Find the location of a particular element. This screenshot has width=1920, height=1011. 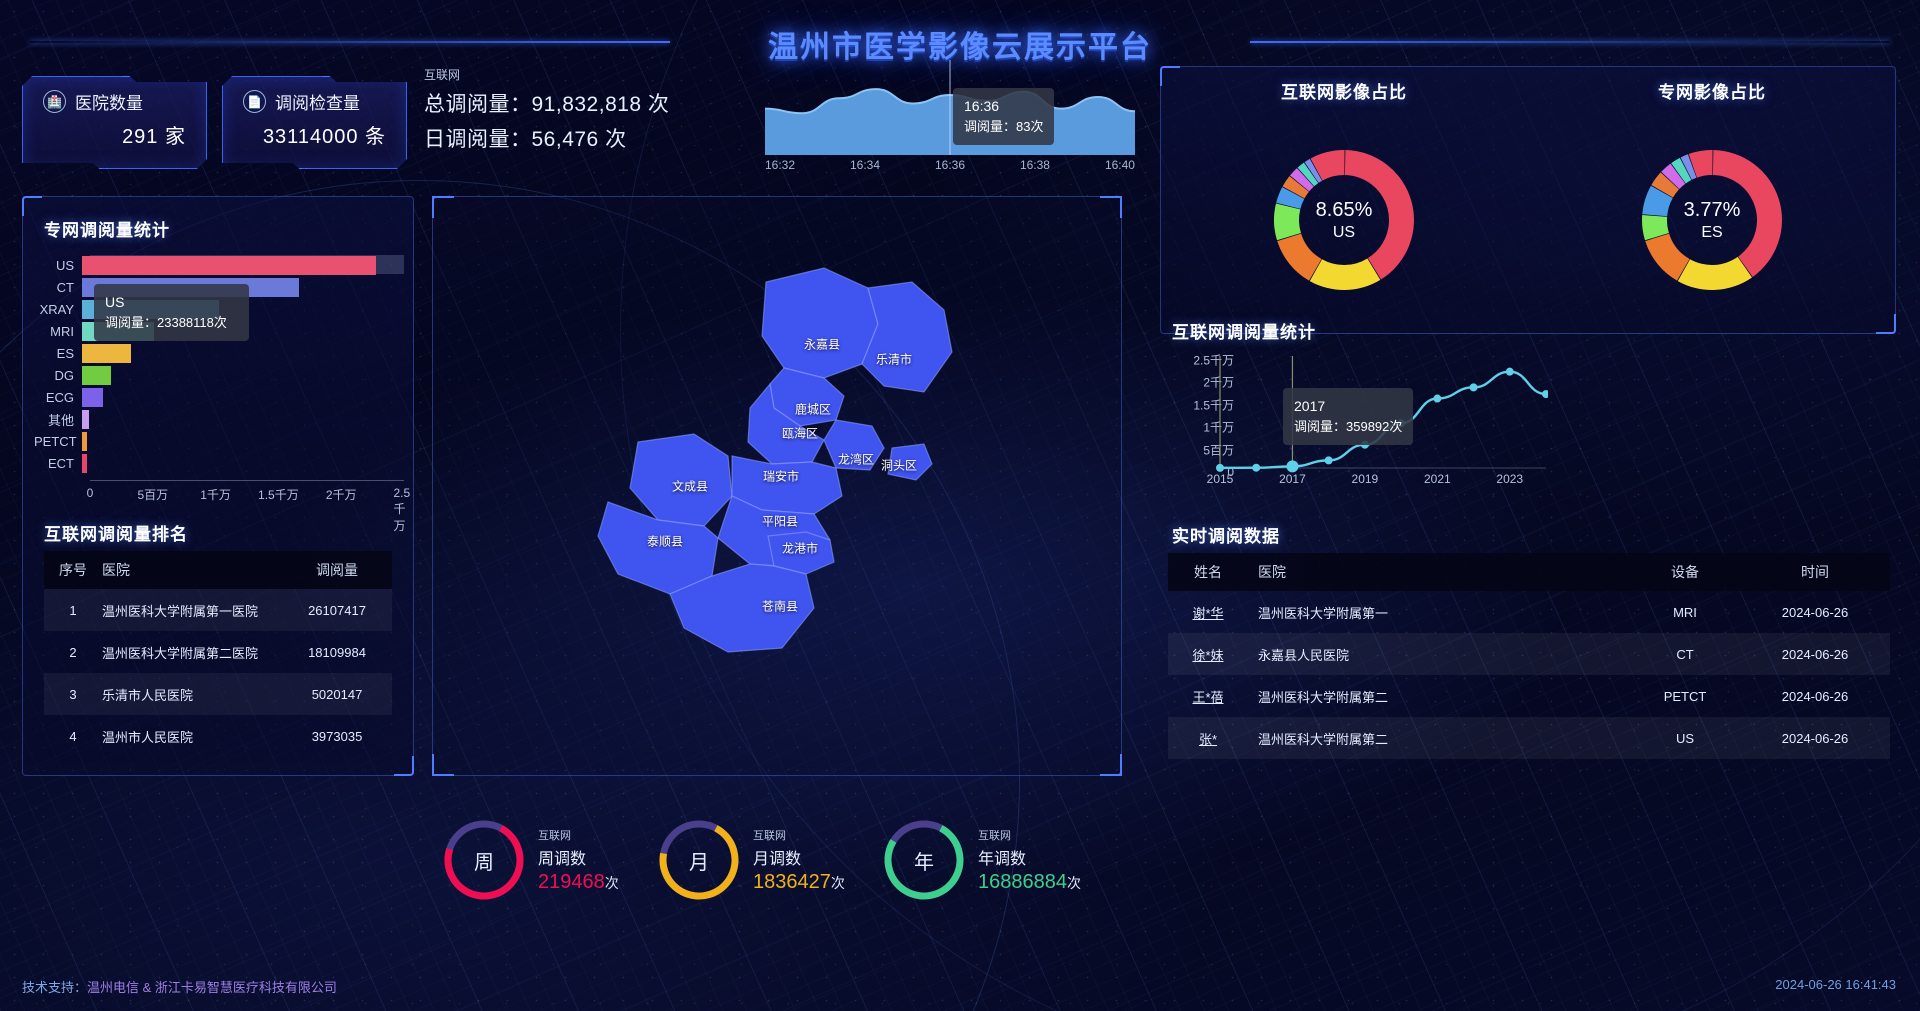

map-region-label: 苍南县 is located at coordinates (780, 606).